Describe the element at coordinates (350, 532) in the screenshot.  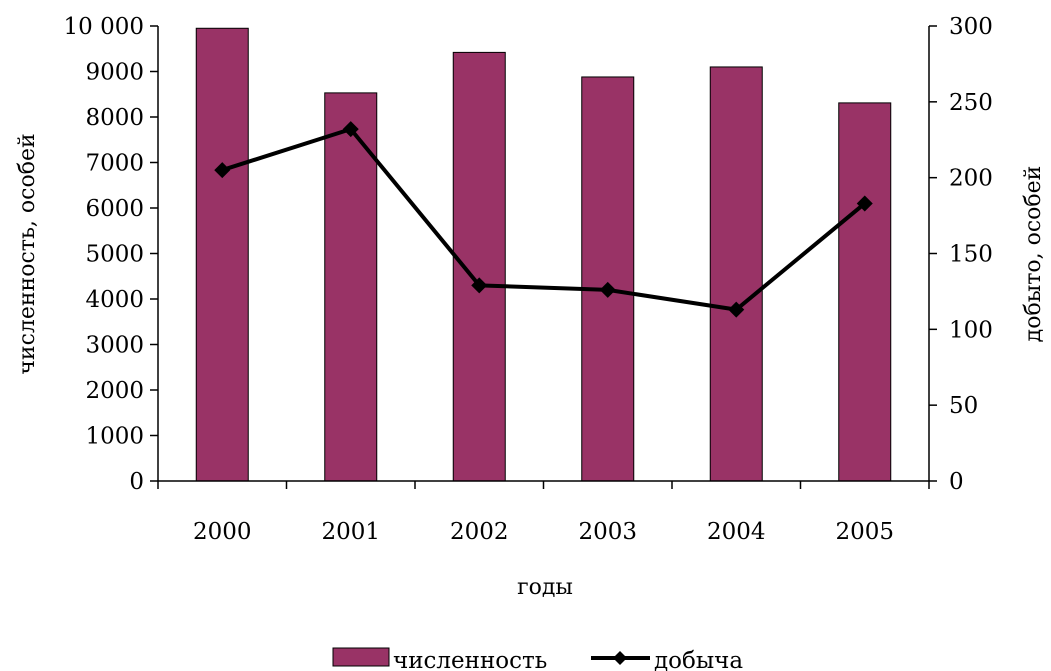
I see `x-tick-label-2001: 2001` at that location.